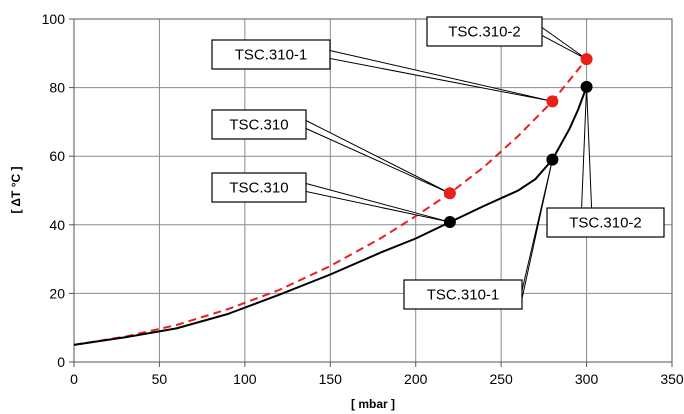 Image resolution: width=684 pixels, height=414 pixels. I want to click on y-axis-title: [ ΔT °C ], so click(16, 190).